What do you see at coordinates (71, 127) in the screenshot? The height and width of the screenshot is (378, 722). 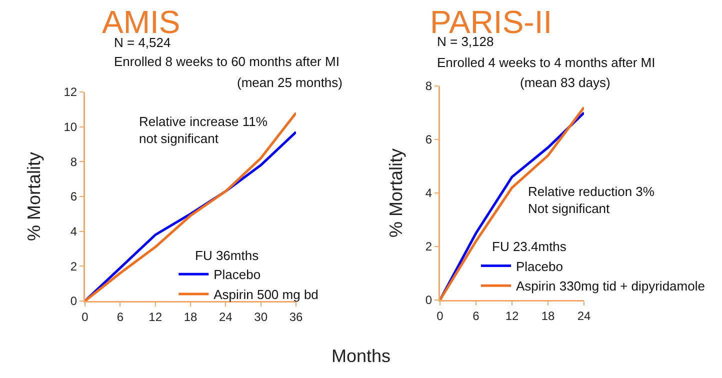 I see `y-tick-label: 10` at bounding box center [71, 127].